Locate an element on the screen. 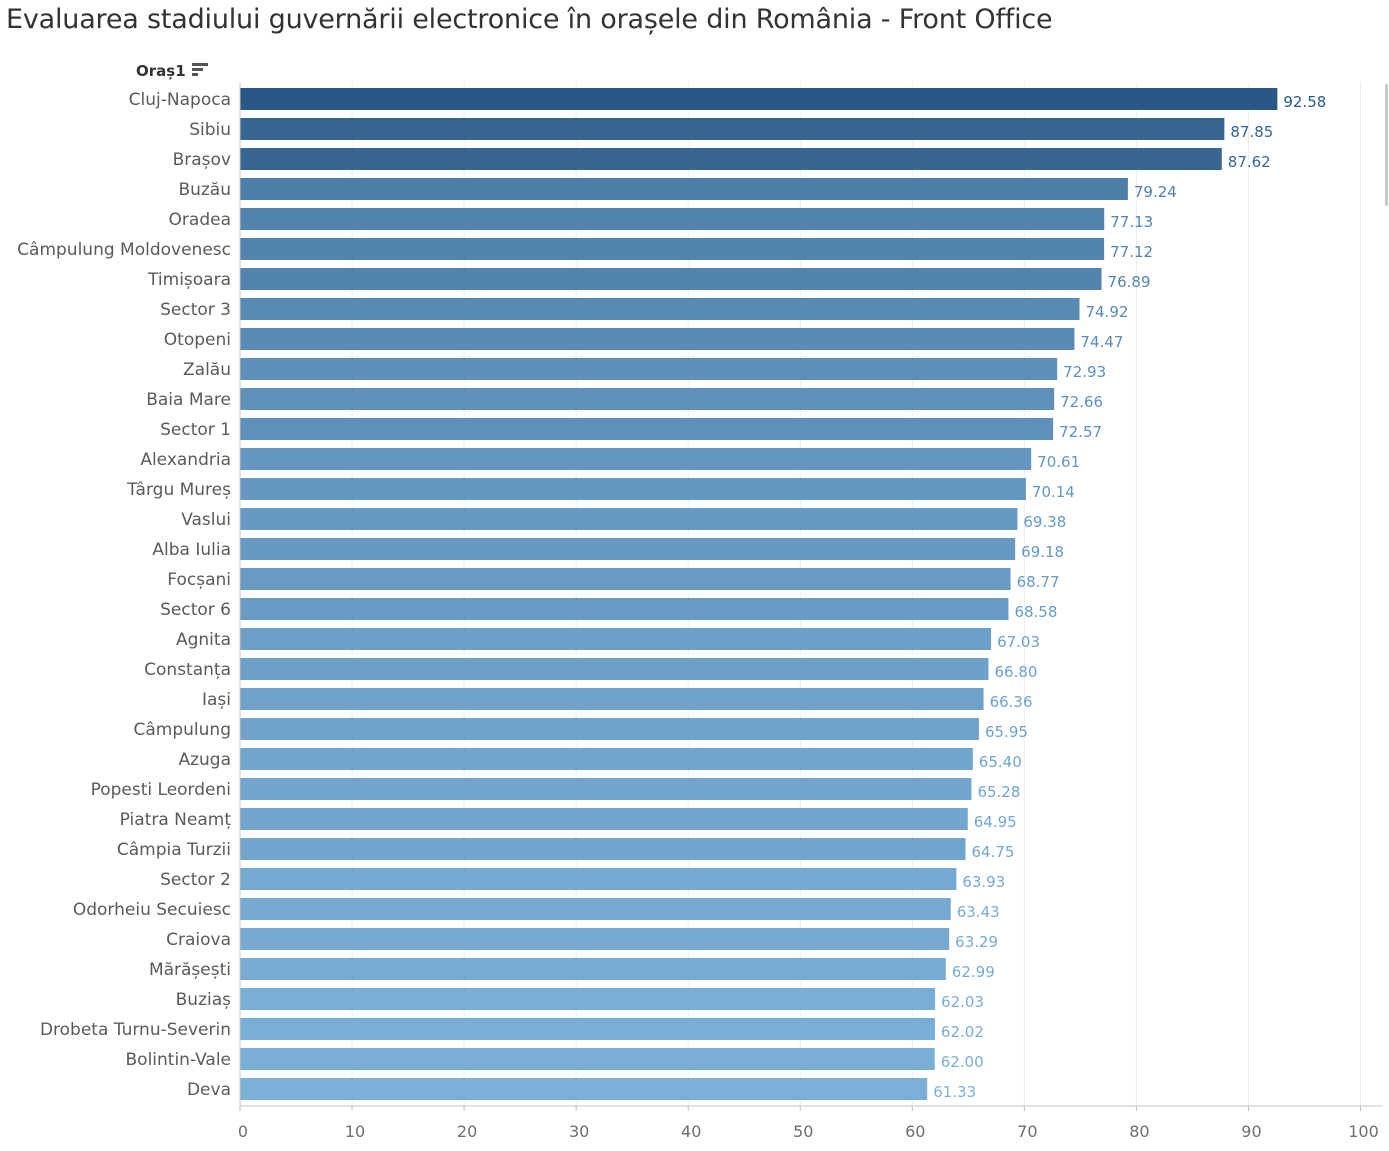  category-label: Otopeni is located at coordinates (197, 340).